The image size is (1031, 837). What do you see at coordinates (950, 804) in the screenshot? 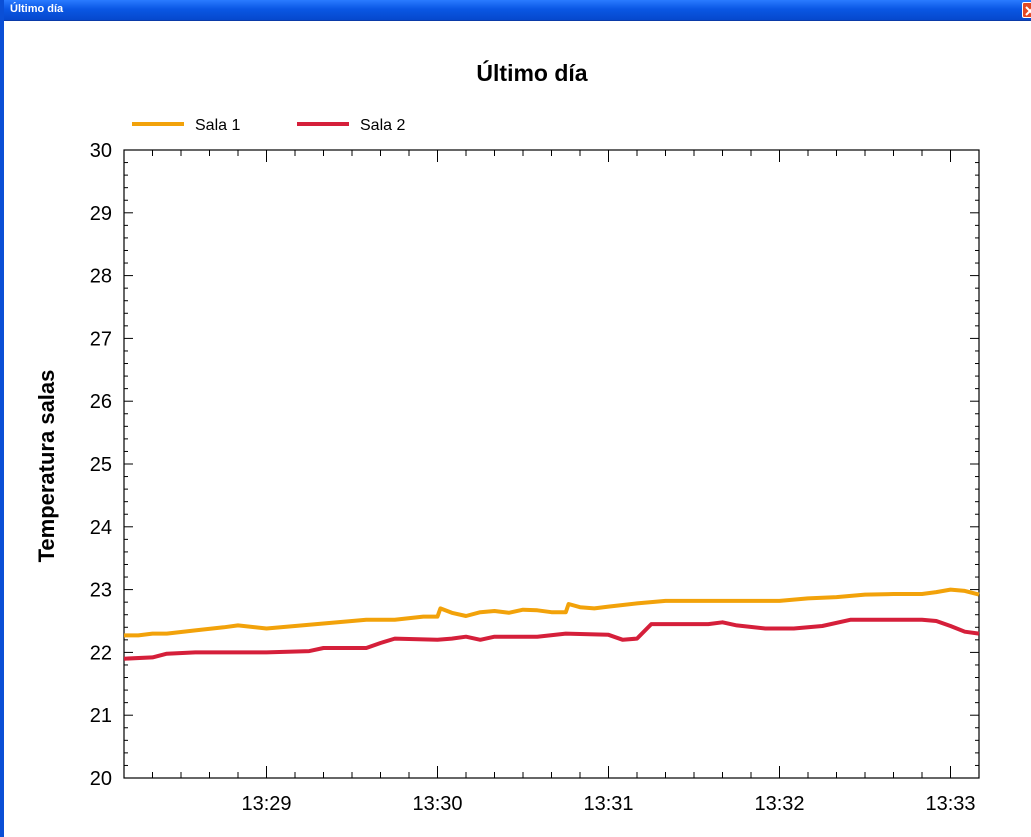
I see `x-tick-label: 13:33` at bounding box center [950, 804].